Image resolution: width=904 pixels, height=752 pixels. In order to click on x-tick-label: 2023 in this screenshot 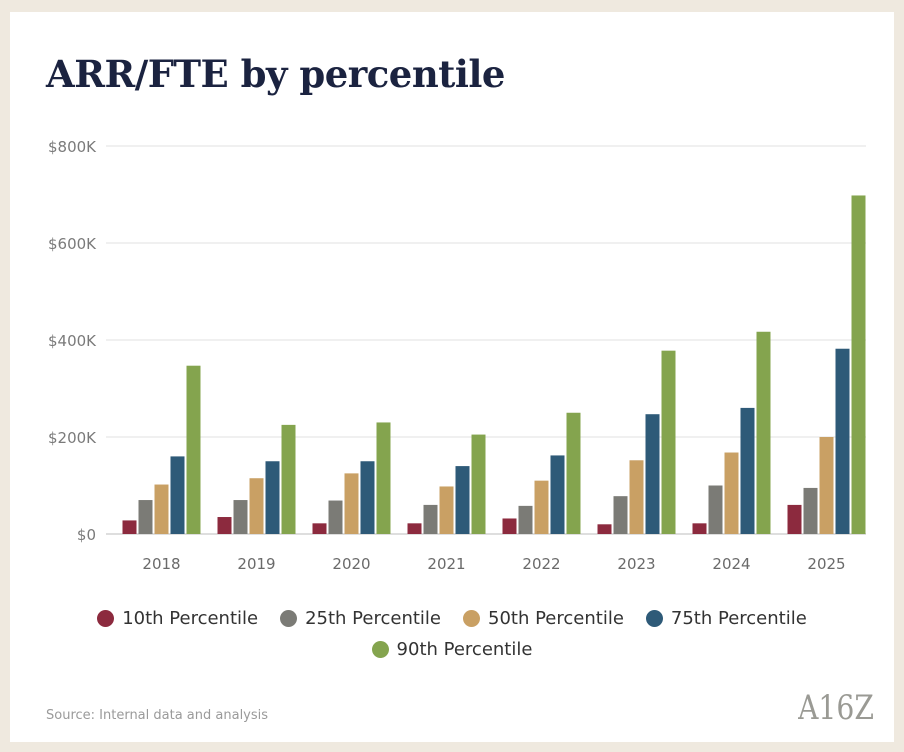, I will do `click(636, 564)`.